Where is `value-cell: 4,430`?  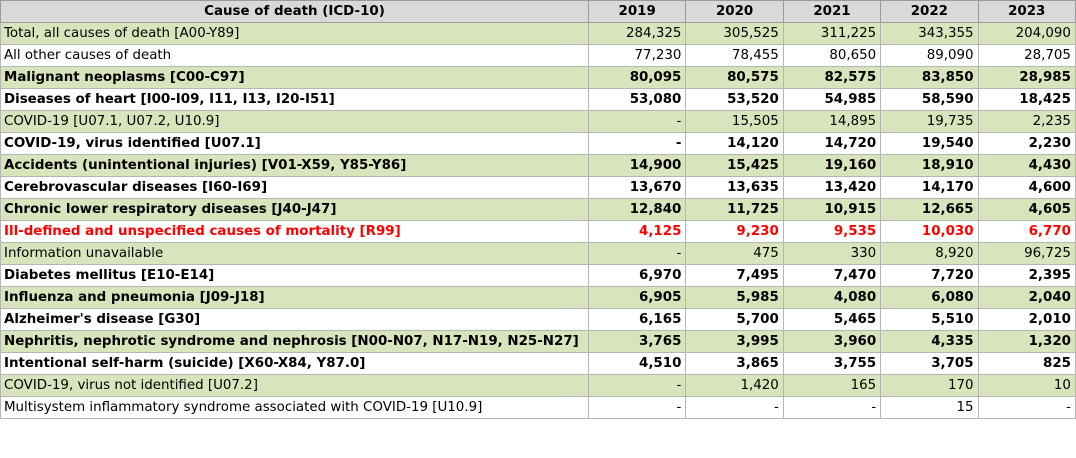 value-cell: 4,430 is located at coordinates (1026, 165).